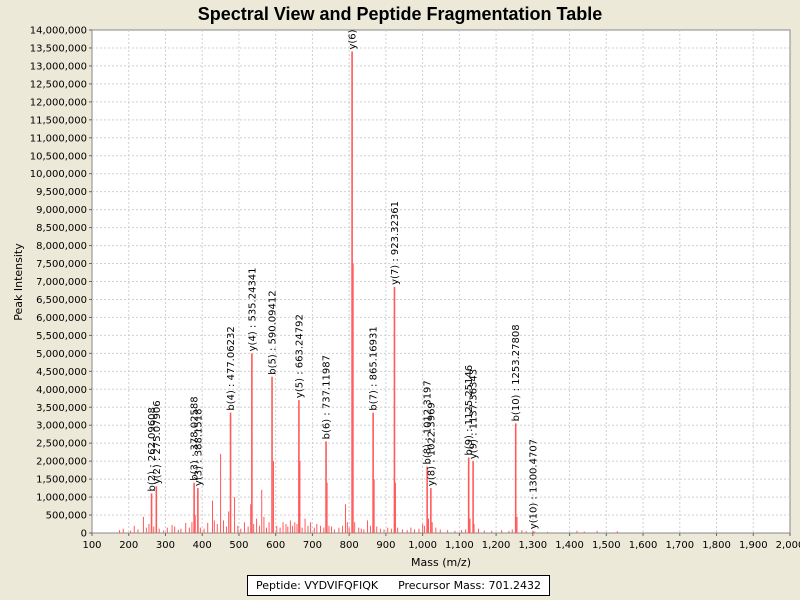 This screenshot has width=800, height=600. Describe the element at coordinates (61, 390) in the screenshot. I see `y-tick-label: 4,000,000` at that location.